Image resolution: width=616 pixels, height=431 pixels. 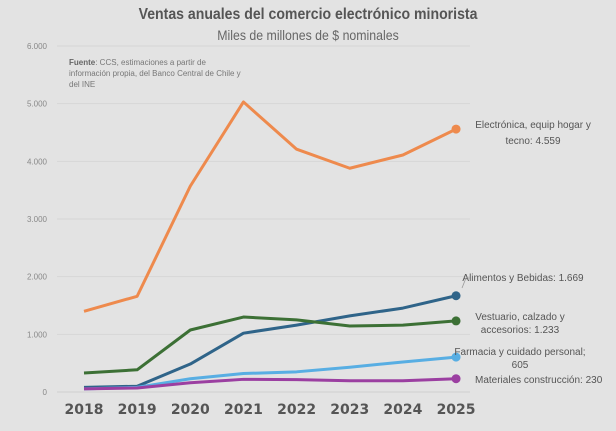 I want to click on x-tick-label: 2025, so click(x=456, y=410).